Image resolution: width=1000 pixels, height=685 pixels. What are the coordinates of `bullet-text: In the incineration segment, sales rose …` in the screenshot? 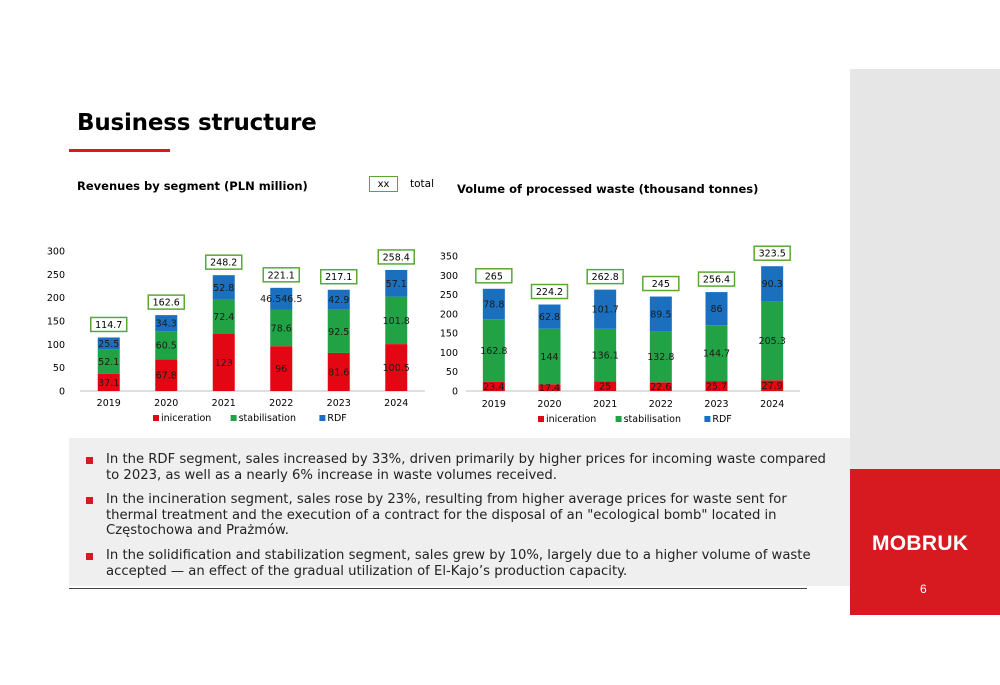 It's located at (446, 515).